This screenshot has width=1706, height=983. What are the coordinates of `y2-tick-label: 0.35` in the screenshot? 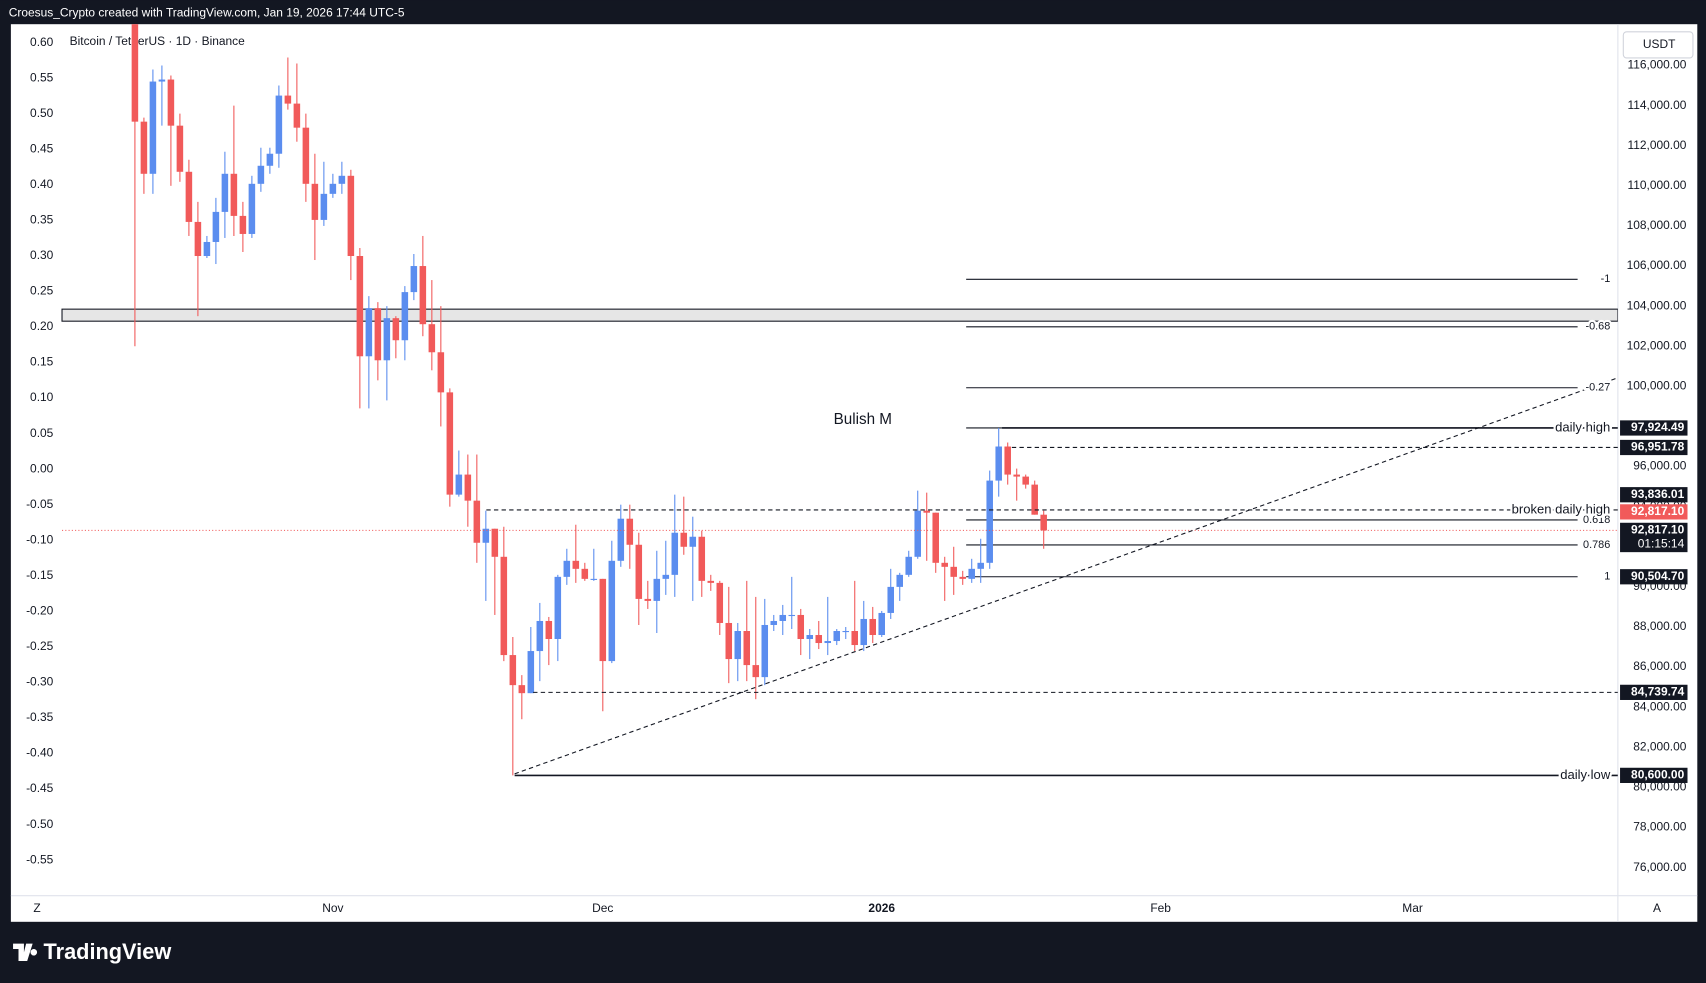 It's located at (42, 220).